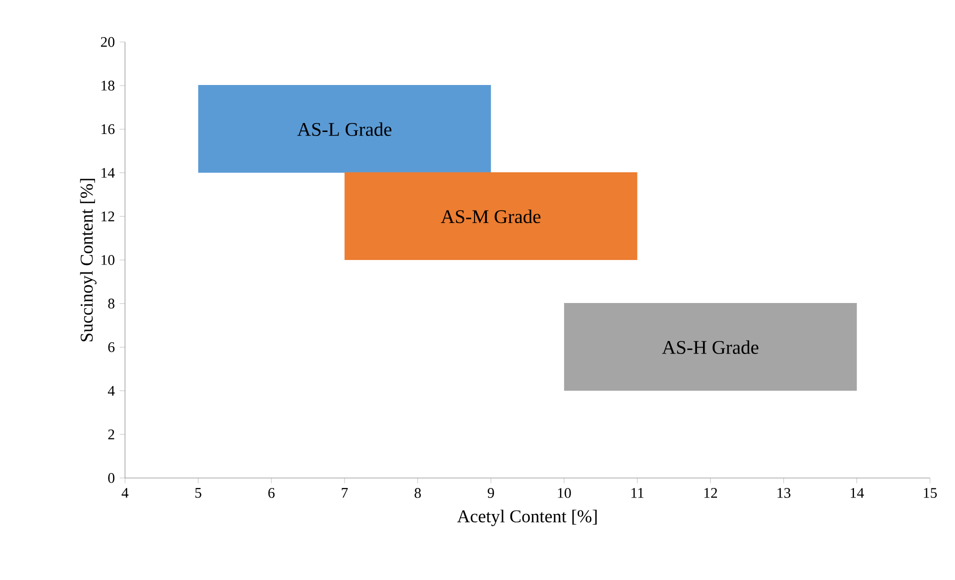 The image size is (955, 580). I want to click on y-tick-label: 0, so click(111, 478).